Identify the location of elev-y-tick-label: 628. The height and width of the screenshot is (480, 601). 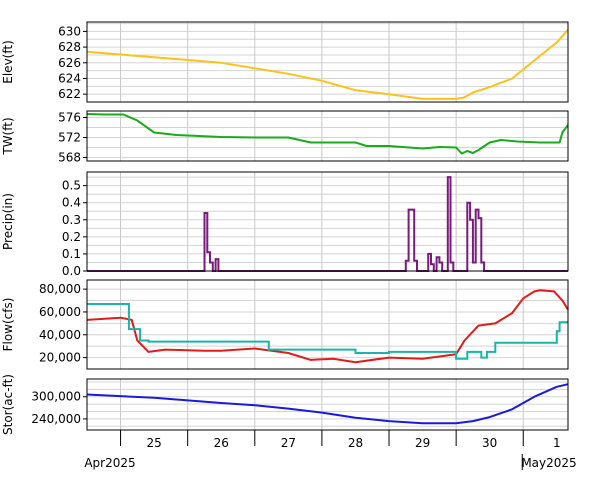
(69, 47).